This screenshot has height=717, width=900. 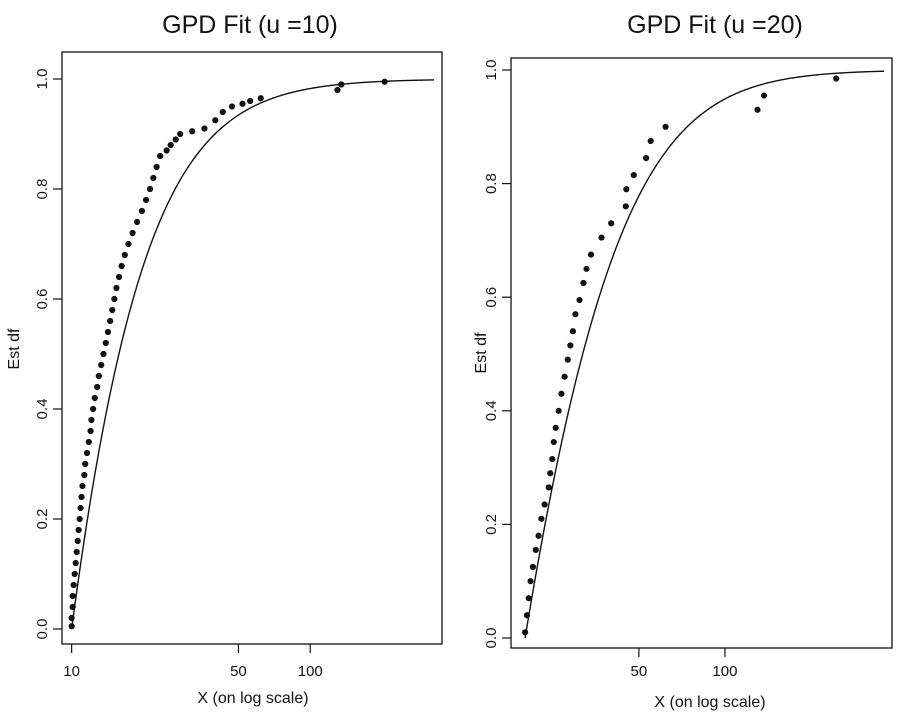 What do you see at coordinates (71, 671) in the screenshot?
I see `x-tick-label: 10` at bounding box center [71, 671].